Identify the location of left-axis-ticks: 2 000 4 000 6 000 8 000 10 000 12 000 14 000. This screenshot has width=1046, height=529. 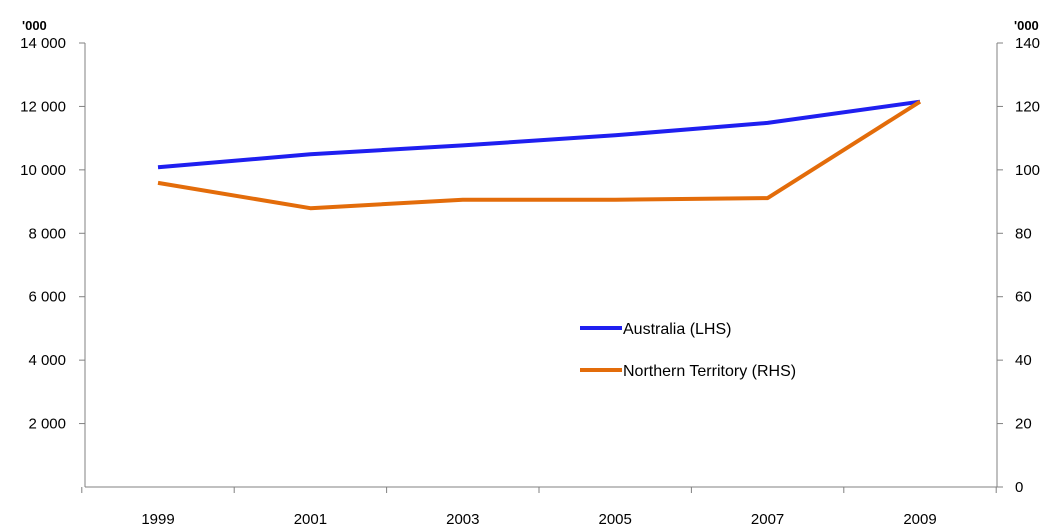
(52, 234).